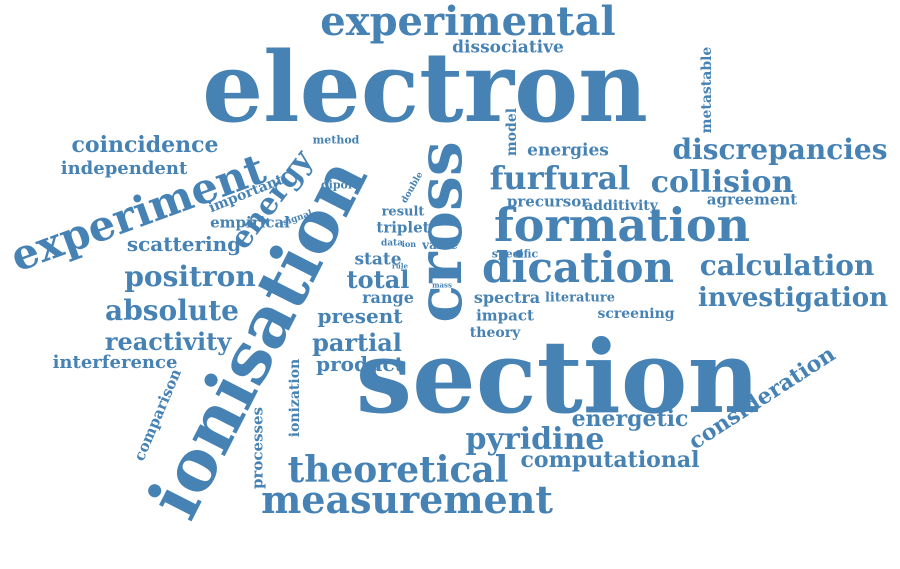  What do you see at coordinates (505, 315) in the screenshot?
I see `word-impact: impact` at bounding box center [505, 315].